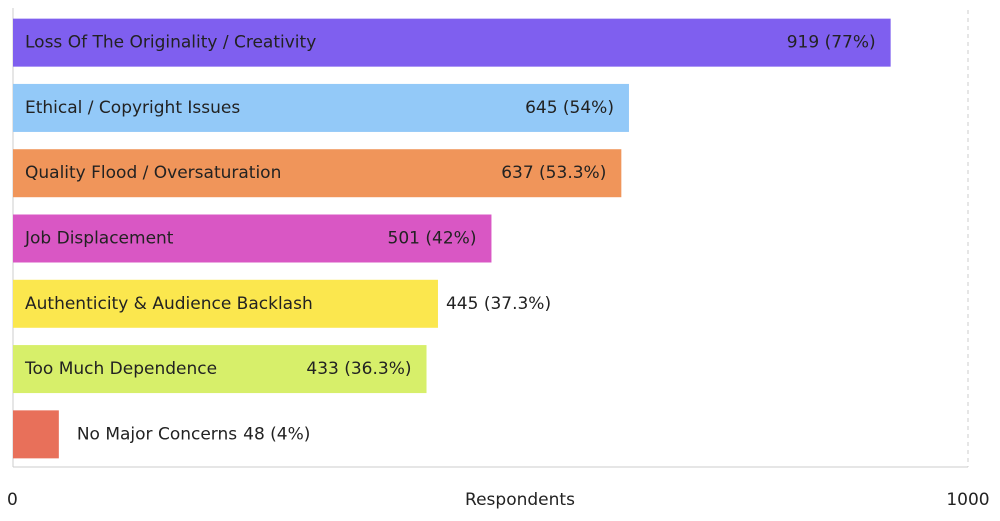 This screenshot has height=521, width=1000. Describe the element at coordinates (157, 434) in the screenshot. I see `category-label: No Major Concerns` at that location.